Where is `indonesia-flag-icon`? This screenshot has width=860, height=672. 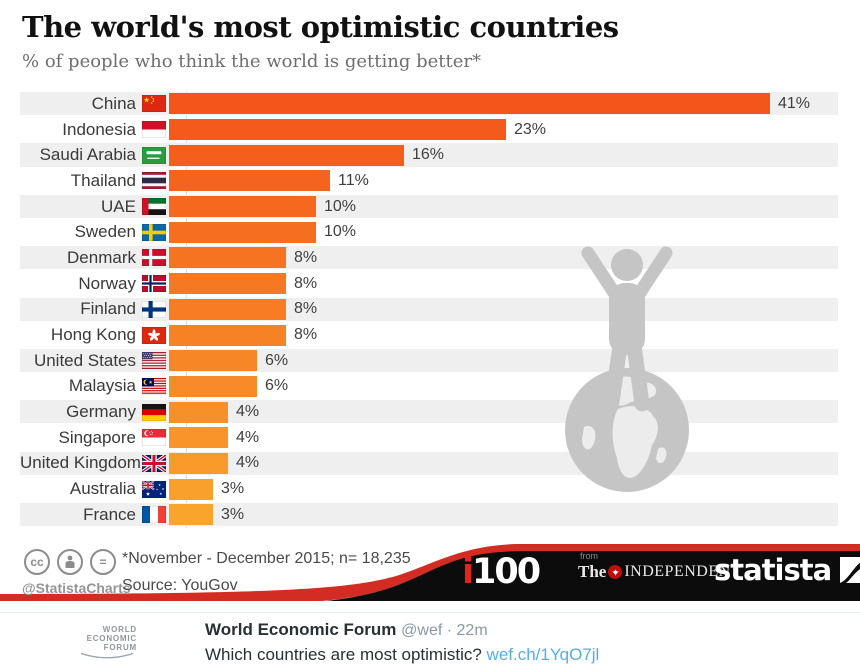 indonesia-flag-icon is located at coordinates (154, 130).